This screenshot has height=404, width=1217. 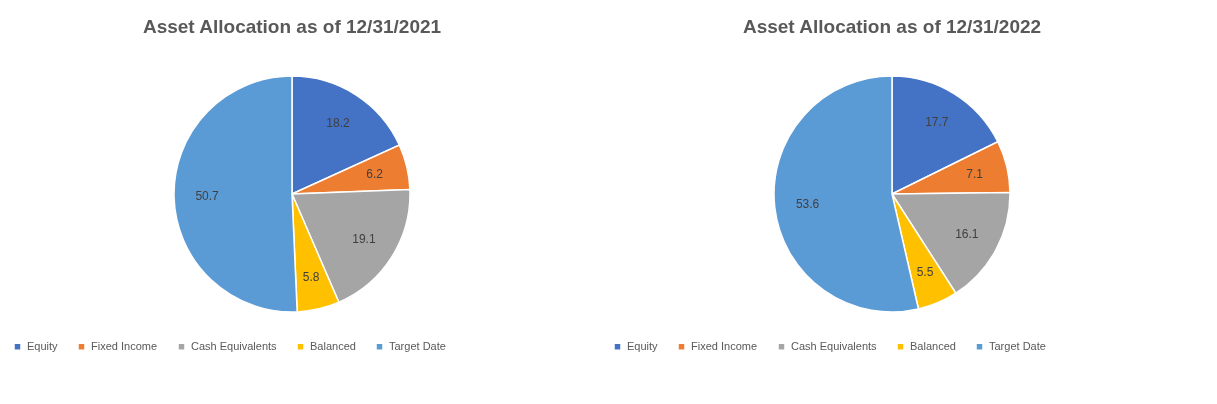 What do you see at coordinates (937, 121) in the screenshot?
I see `data-label: 17.7` at bounding box center [937, 121].